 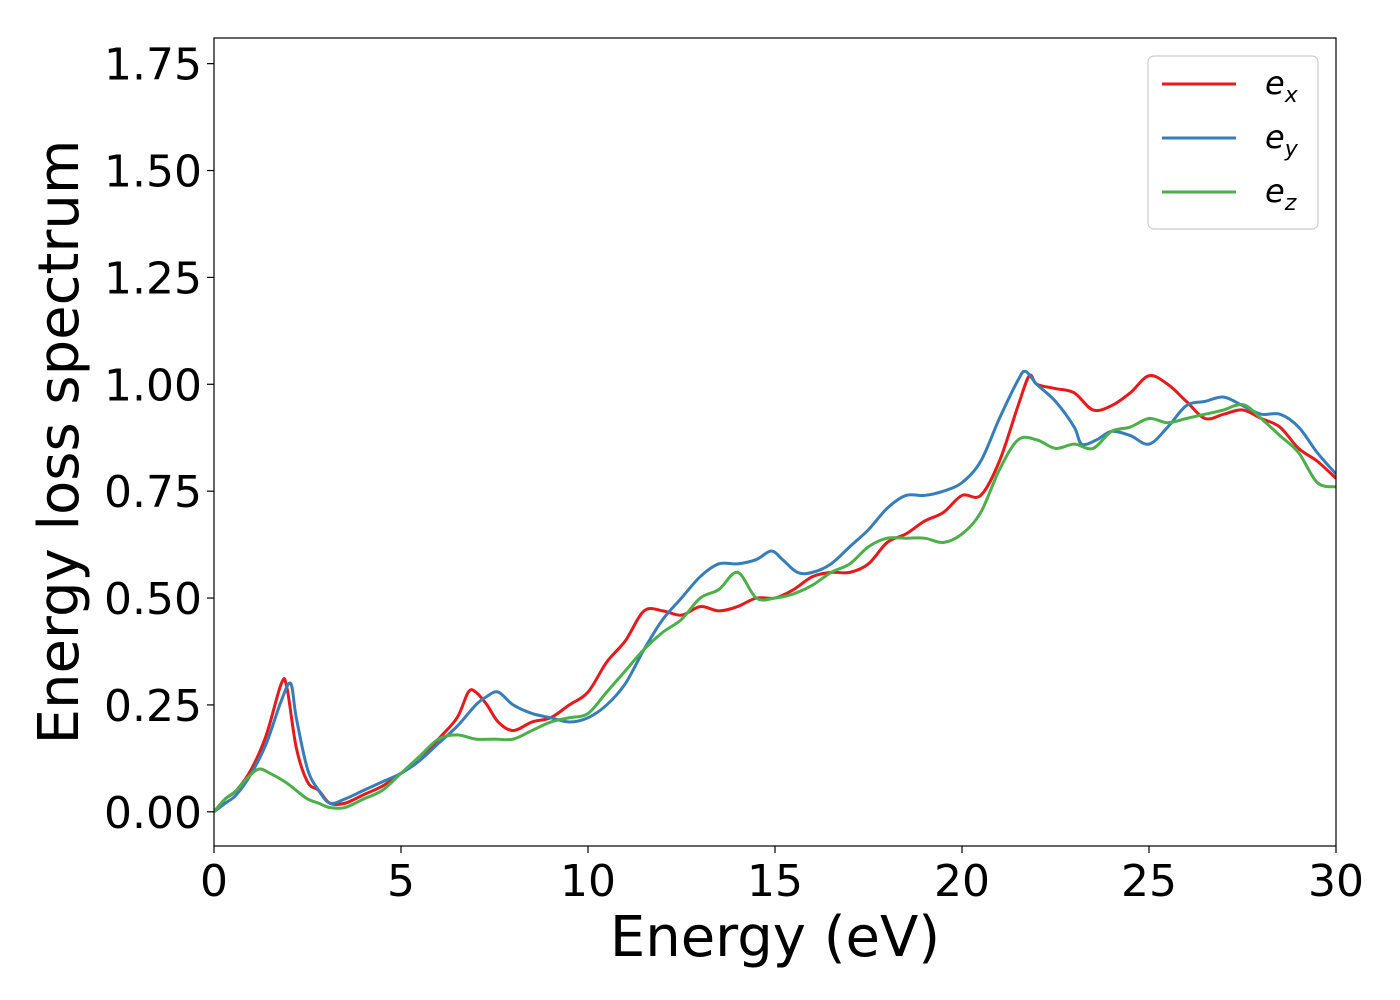 I want to click on y-tick-label: 0.50, so click(x=153, y=599).